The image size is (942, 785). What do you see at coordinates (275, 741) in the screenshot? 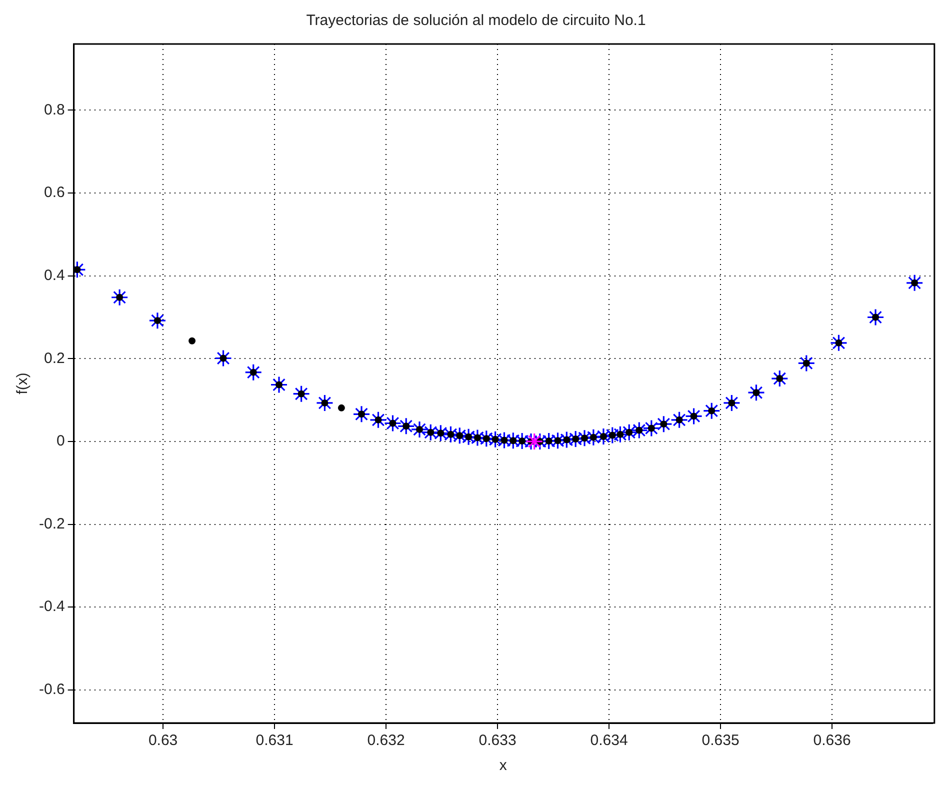
I see `x-tick-label: 0.631` at bounding box center [275, 741].